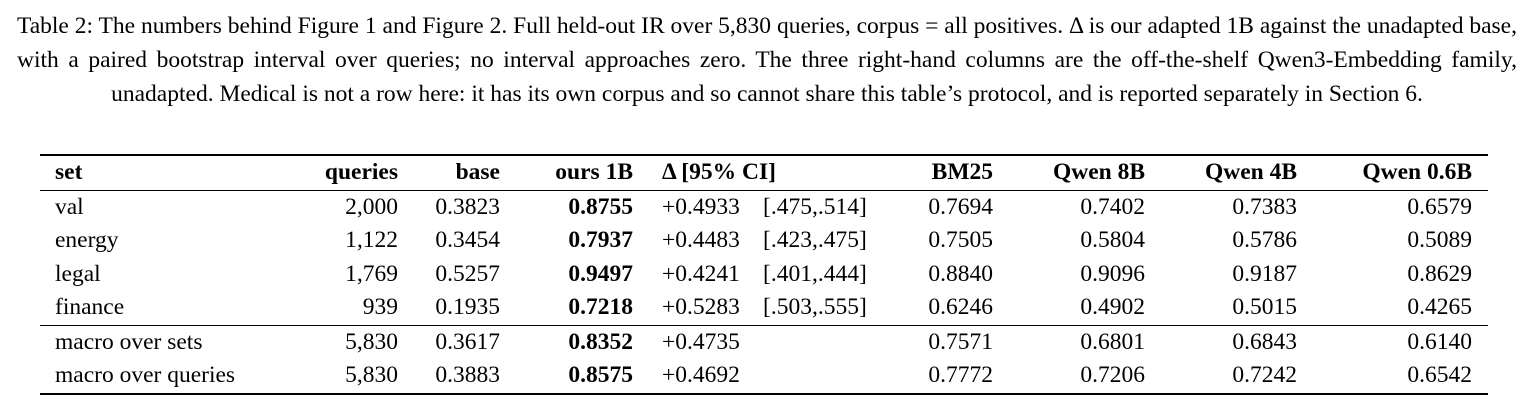 Image resolution: width=1535 pixels, height=410 pixels. I want to click on cell: 0.7694, so click(960, 206).